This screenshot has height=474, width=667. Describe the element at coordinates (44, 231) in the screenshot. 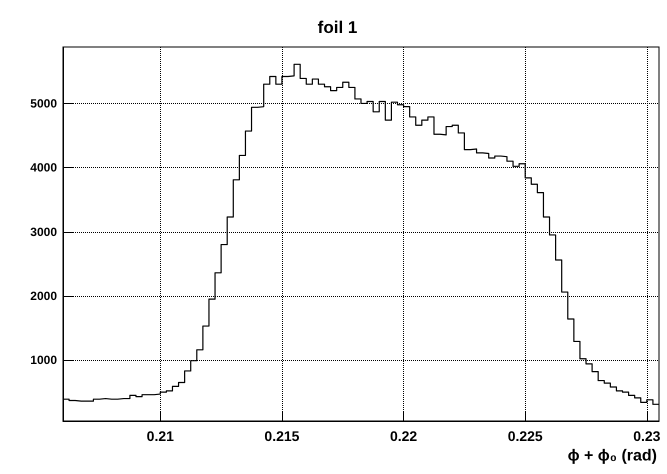

I see `y-tick-label: 3000` at that location.